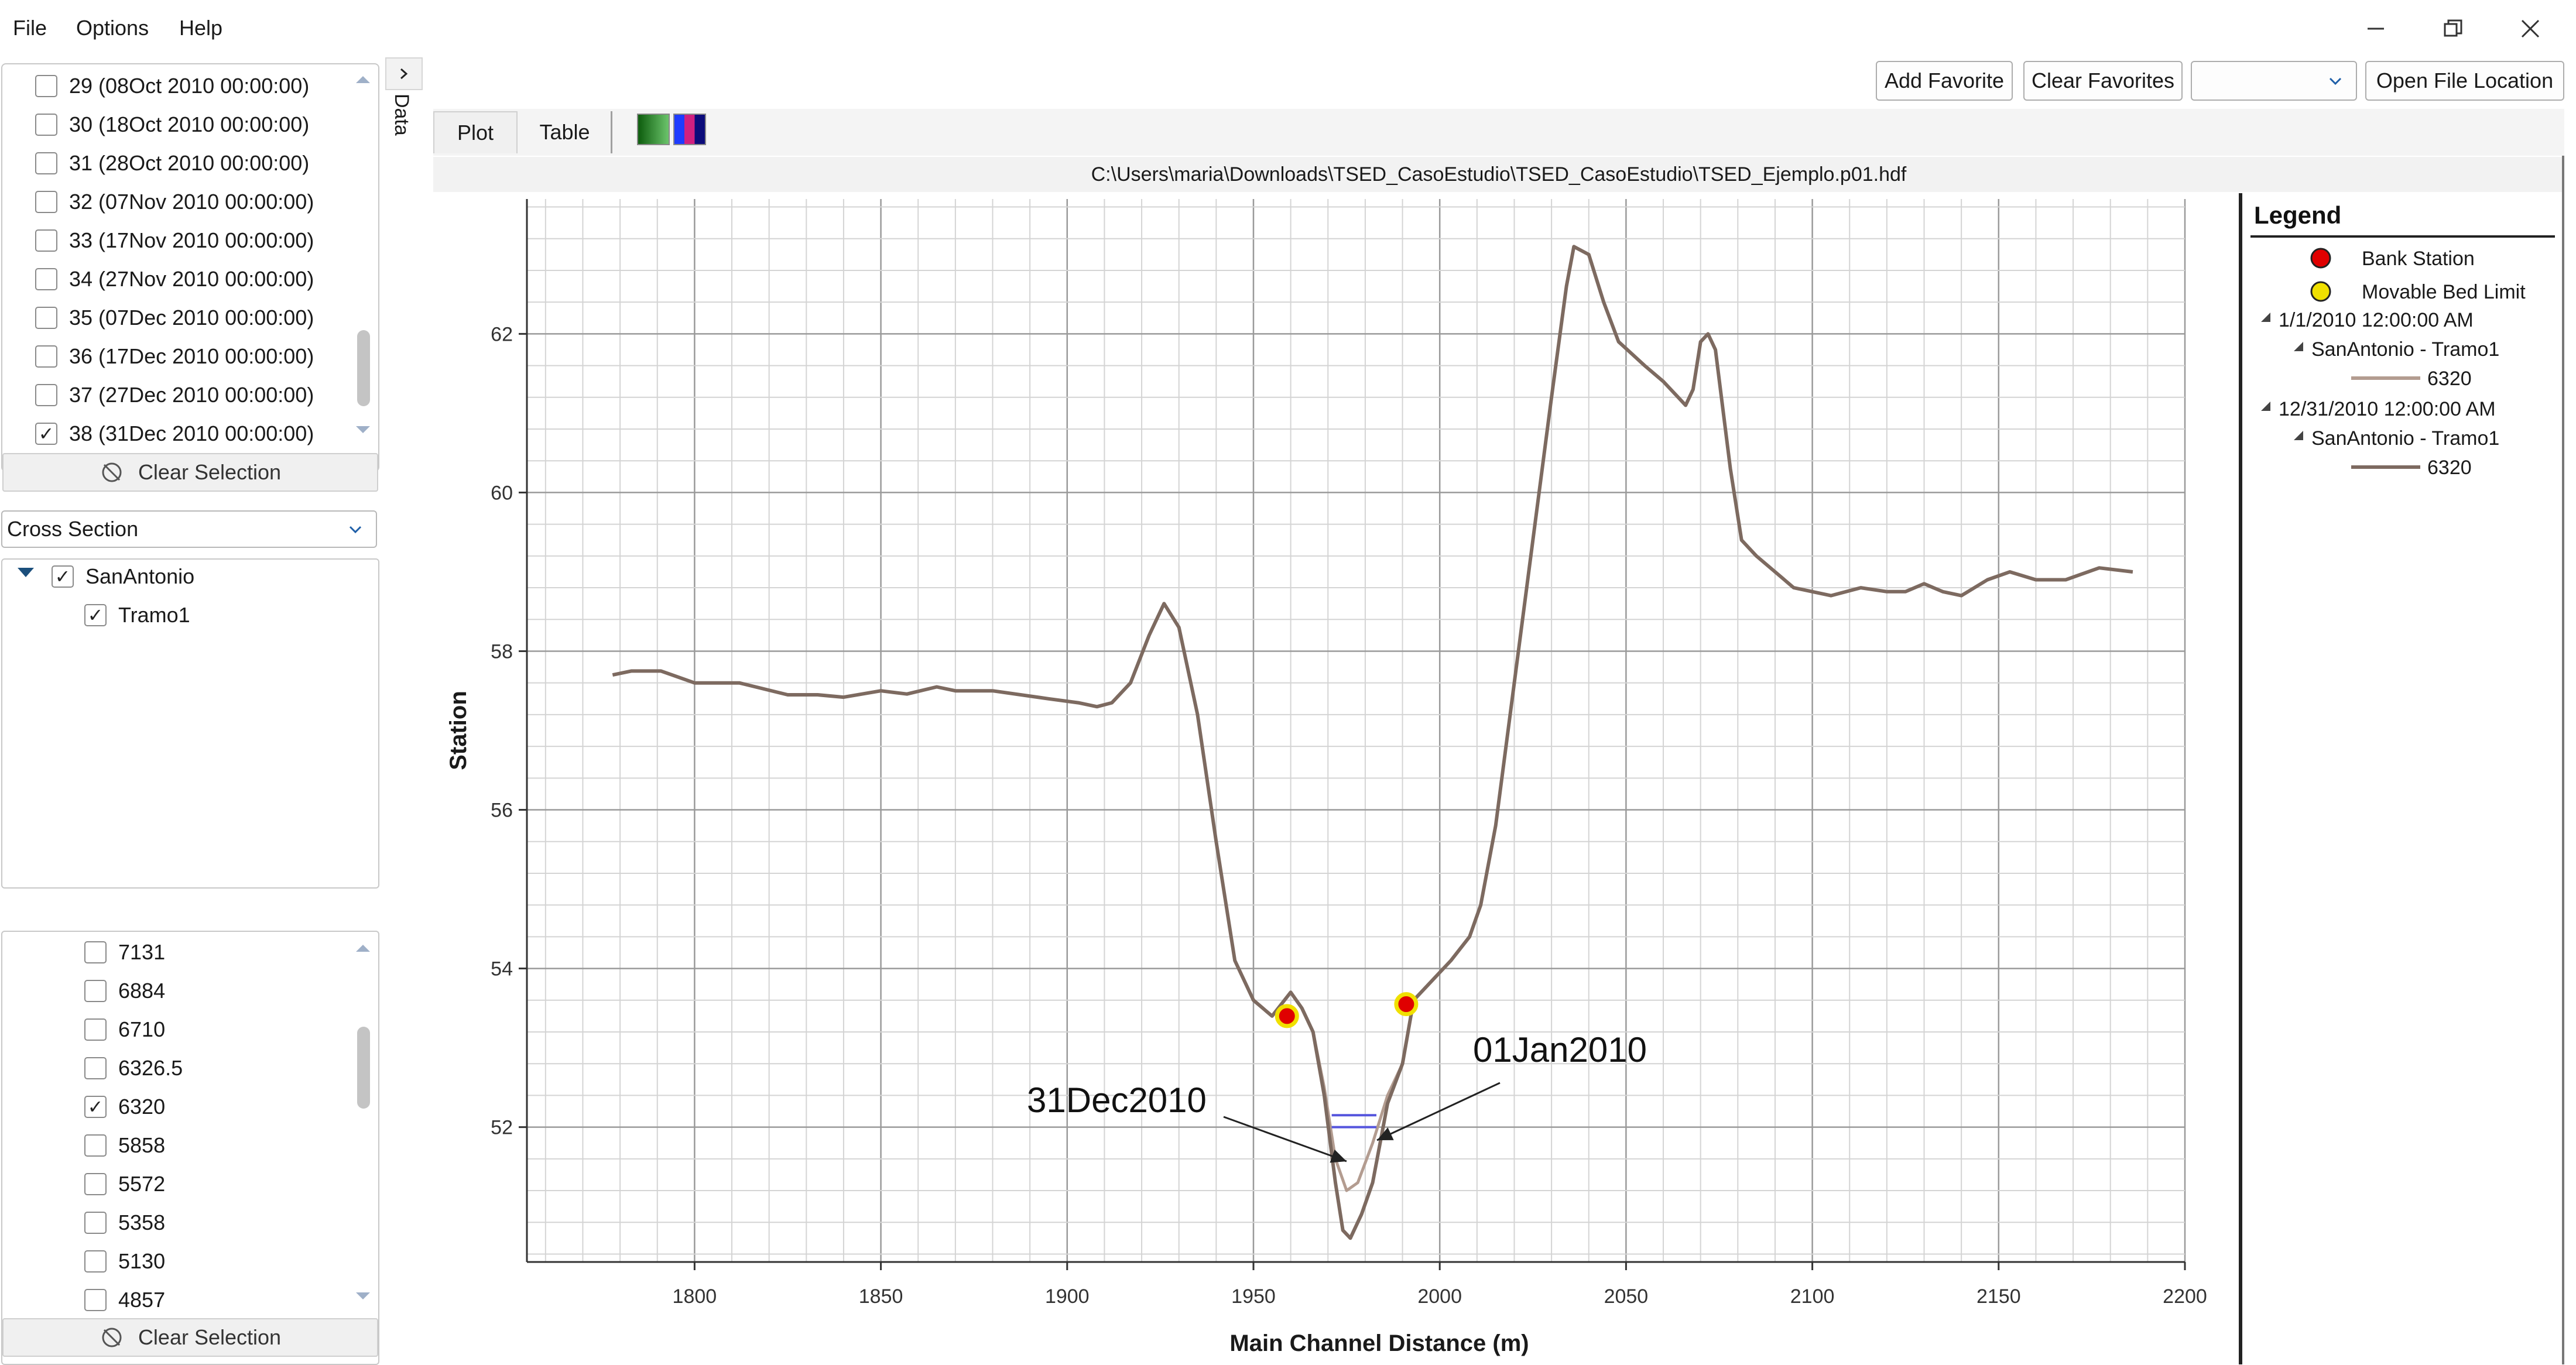  I want to click on time-step-item: 35 (07Dec 2010 00:00:00), so click(174, 318).